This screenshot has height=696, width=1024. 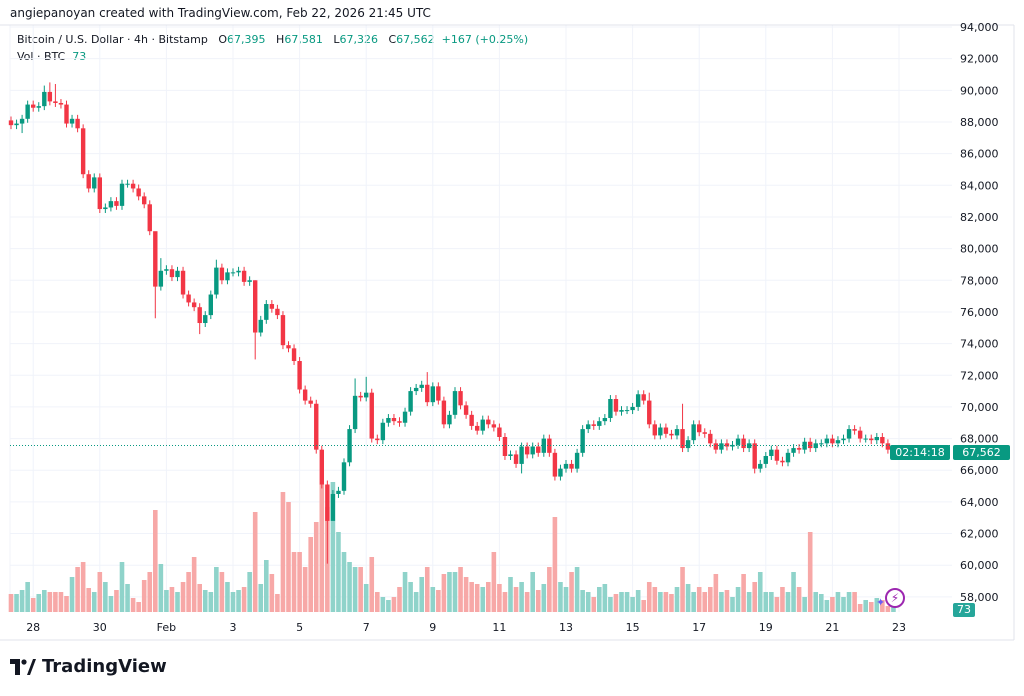 What do you see at coordinates (280, 39) in the screenshot?
I see `high-label: H` at bounding box center [280, 39].